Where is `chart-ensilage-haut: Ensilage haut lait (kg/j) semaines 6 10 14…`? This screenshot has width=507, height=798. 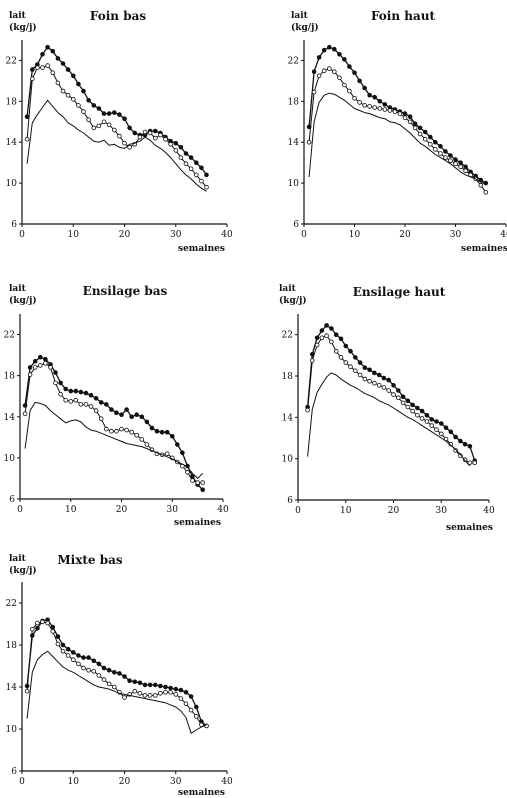 chart-ensilage-haut: Ensilage haut lait (kg/j) semaines 6 10 14… is located at coordinates (387, 408).